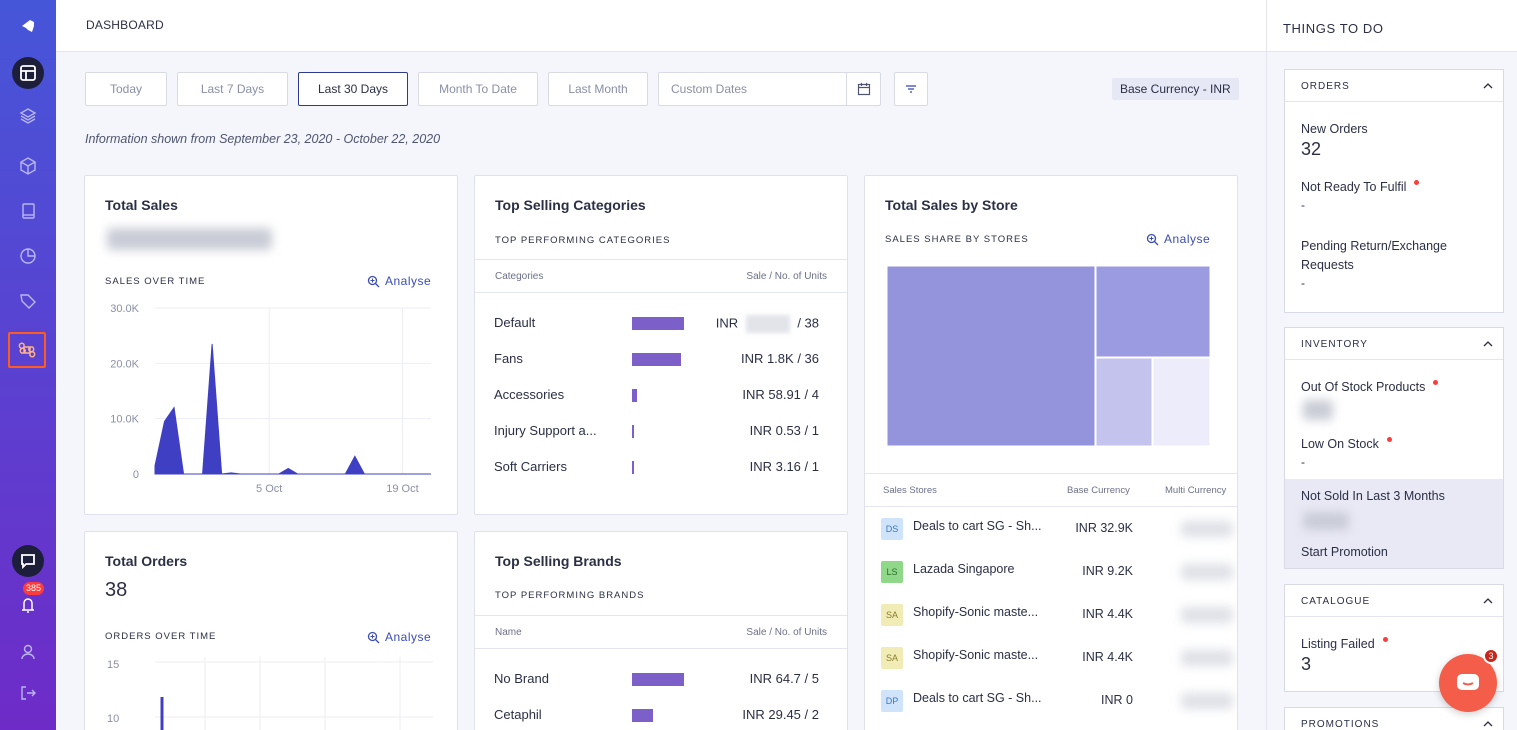 This screenshot has width=1517, height=730. I want to click on filter-last-30-days-button: Last 30 Days, so click(353, 89).